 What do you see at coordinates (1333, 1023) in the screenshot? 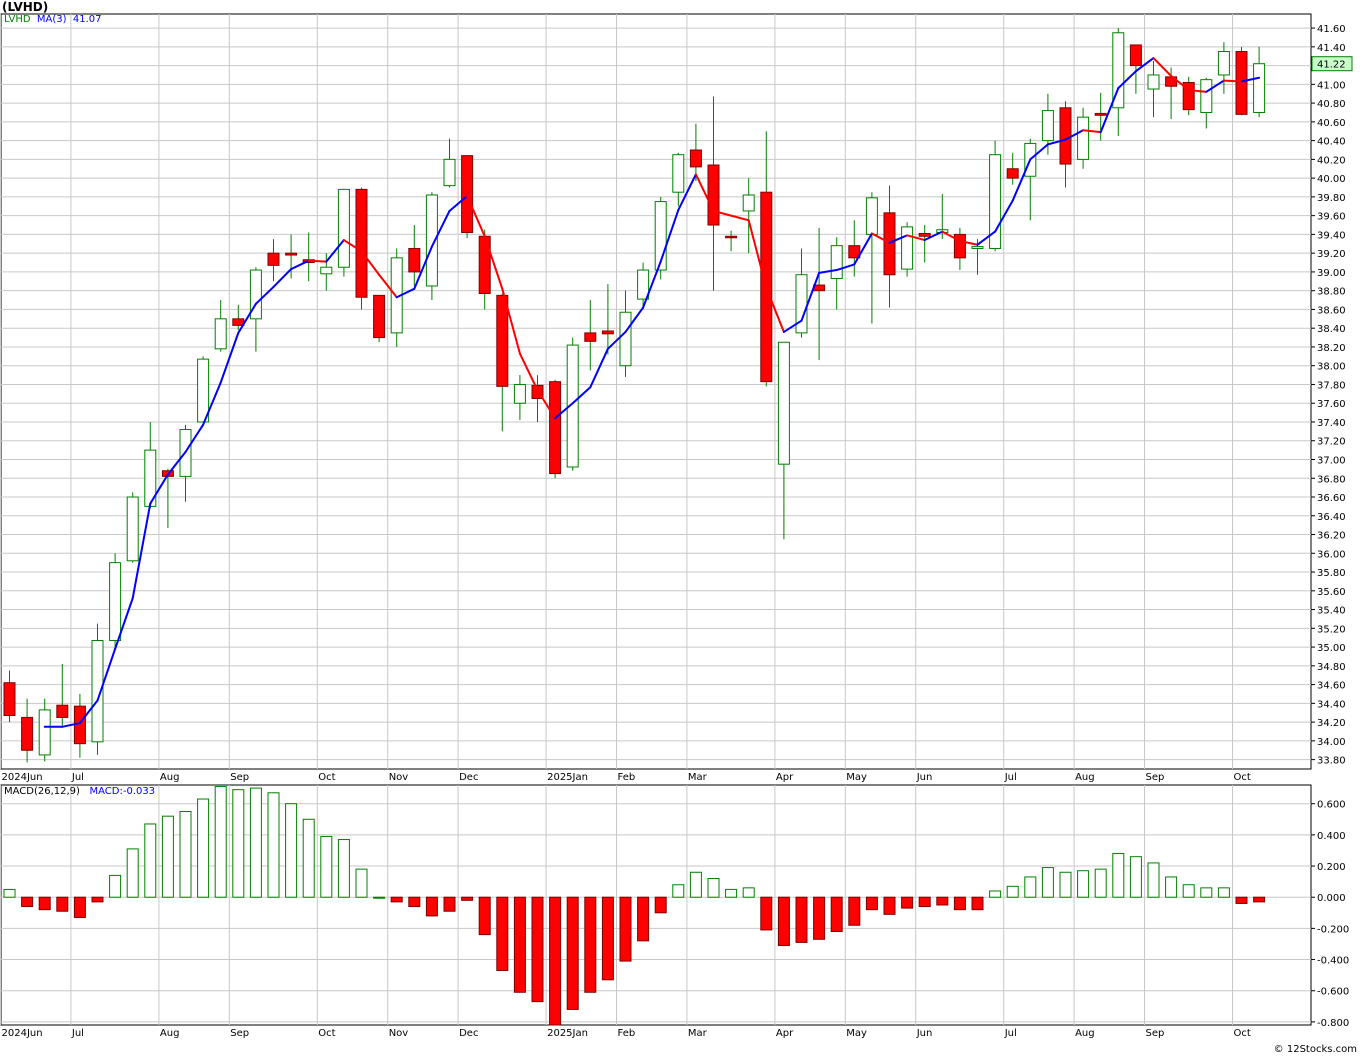
I see `macd-tick-label: -0.800` at bounding box center [1333, 1023].